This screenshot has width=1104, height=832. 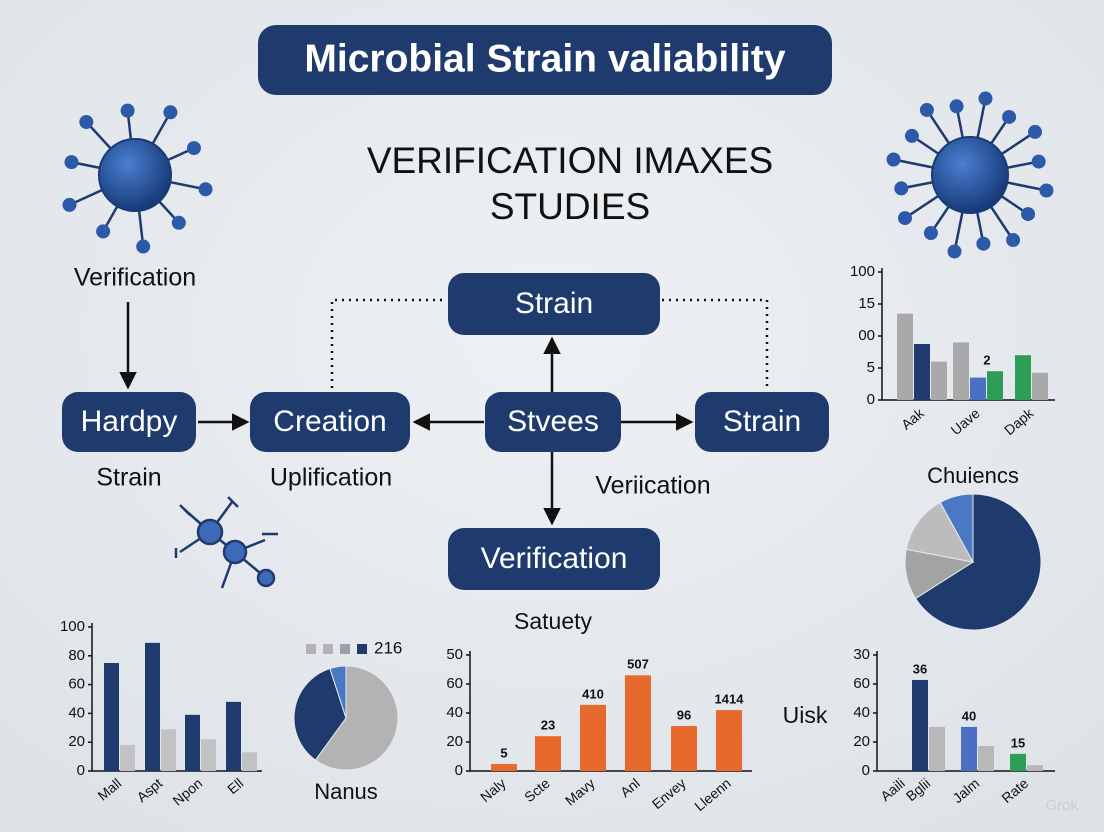 I want to click on flow-node-label: Hardpy, so click(x=129, y=421).